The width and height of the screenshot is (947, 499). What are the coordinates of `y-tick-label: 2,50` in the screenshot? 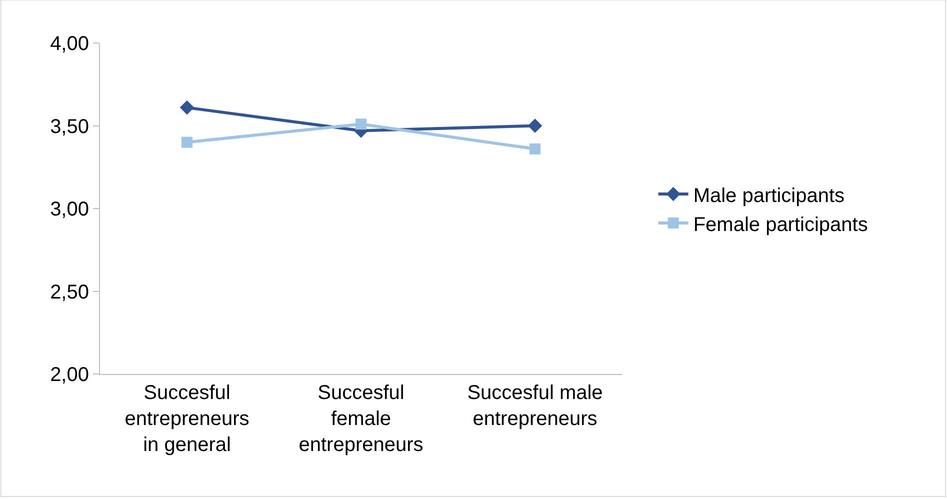 It's located at (69, 292).